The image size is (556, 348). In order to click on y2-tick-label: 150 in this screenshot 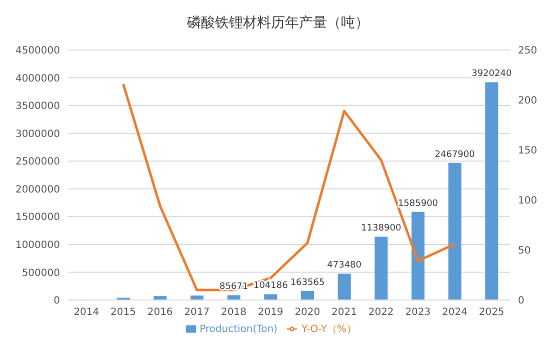, I will do `click(528, 151)`.